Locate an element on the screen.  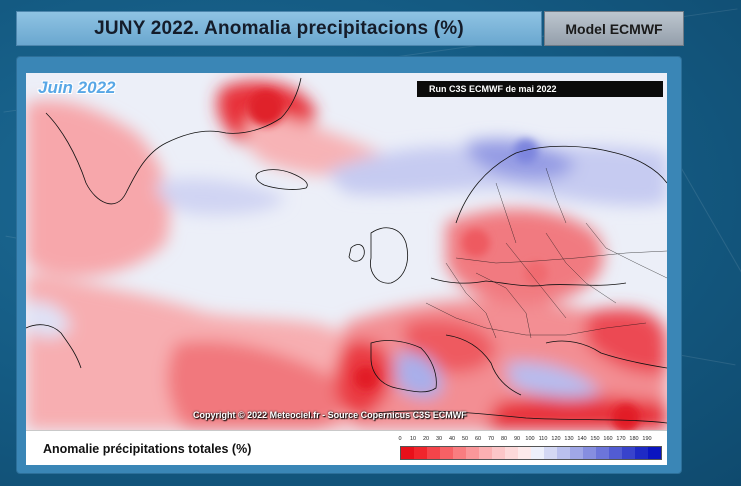
run-label: Run C3S ECMWF de mai 2022 is located at coordinates (540, 89).